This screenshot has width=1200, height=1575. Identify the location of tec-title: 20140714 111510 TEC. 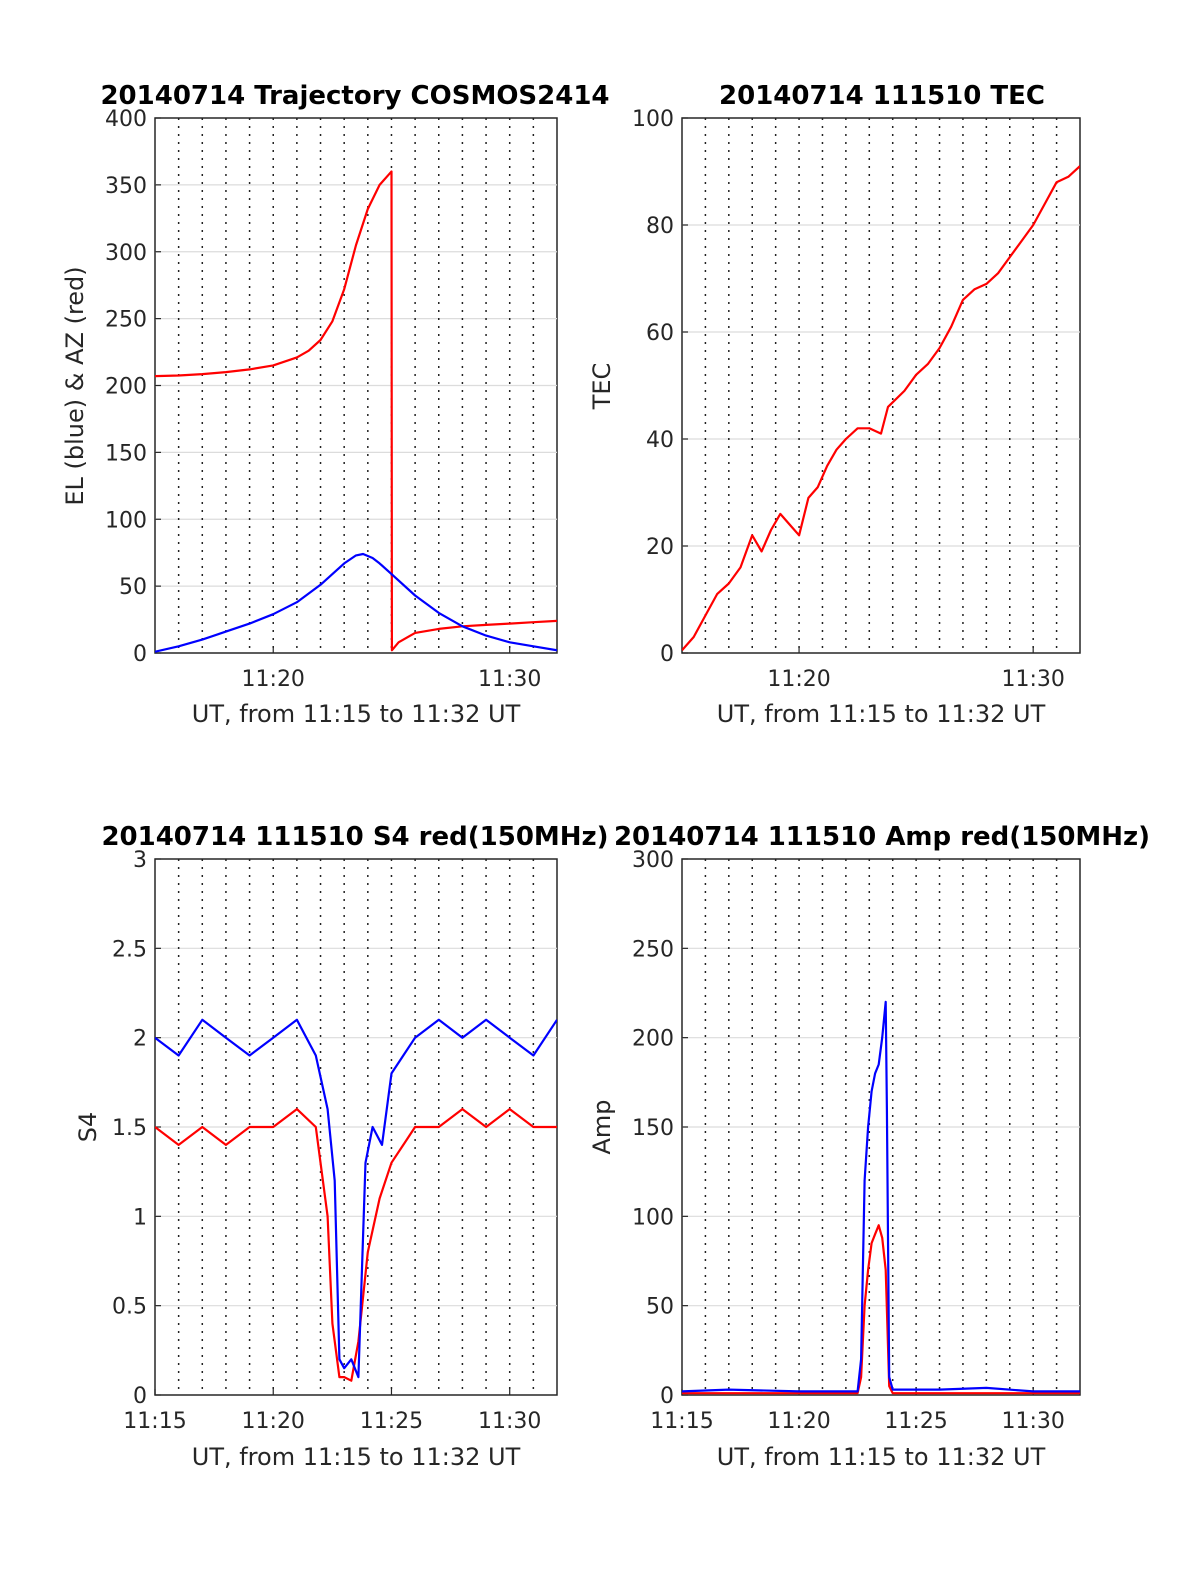
(882, 96).